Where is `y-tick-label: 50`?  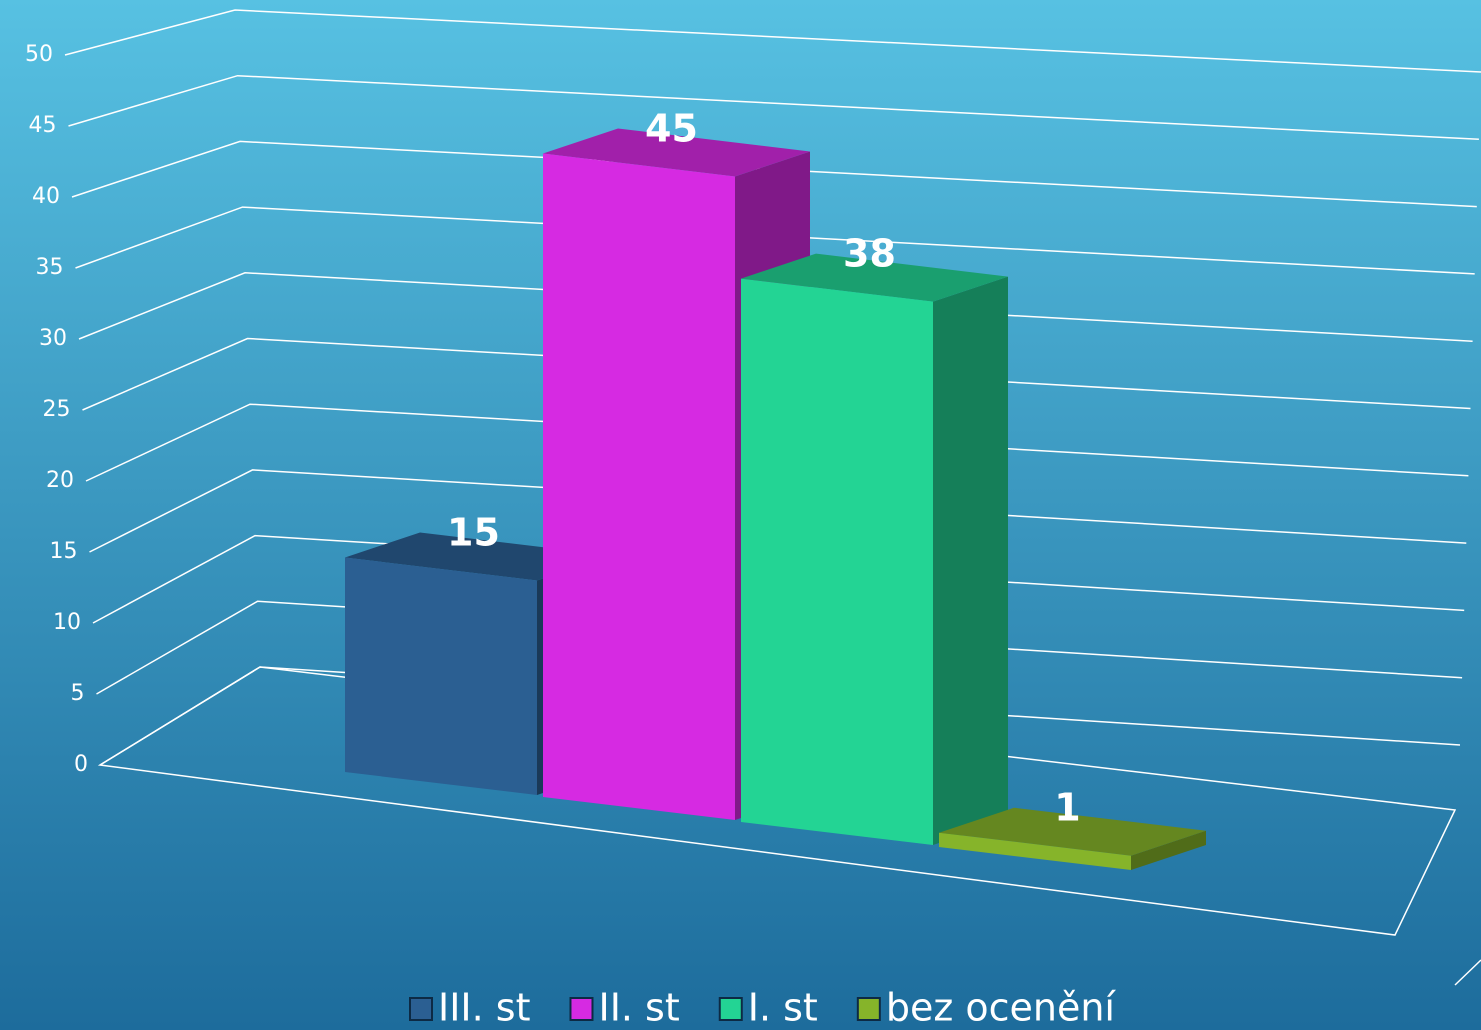 y-tick-label: 50 is located at coordinates (39, 54).